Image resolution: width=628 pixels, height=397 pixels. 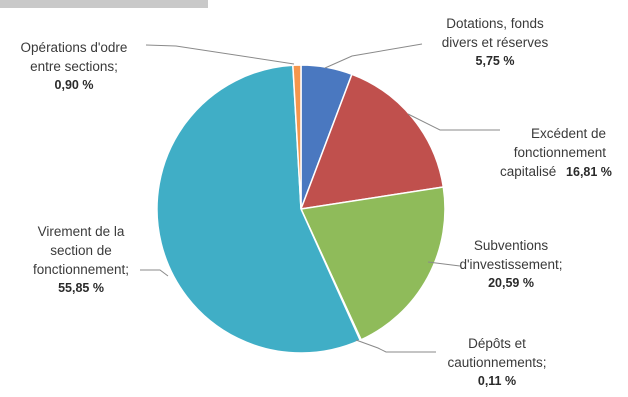 What do you see at coordinates (589, 172) in the screenshot?
I see `label-excedent-value: 16,81 %` at bounding box center [589, 172].